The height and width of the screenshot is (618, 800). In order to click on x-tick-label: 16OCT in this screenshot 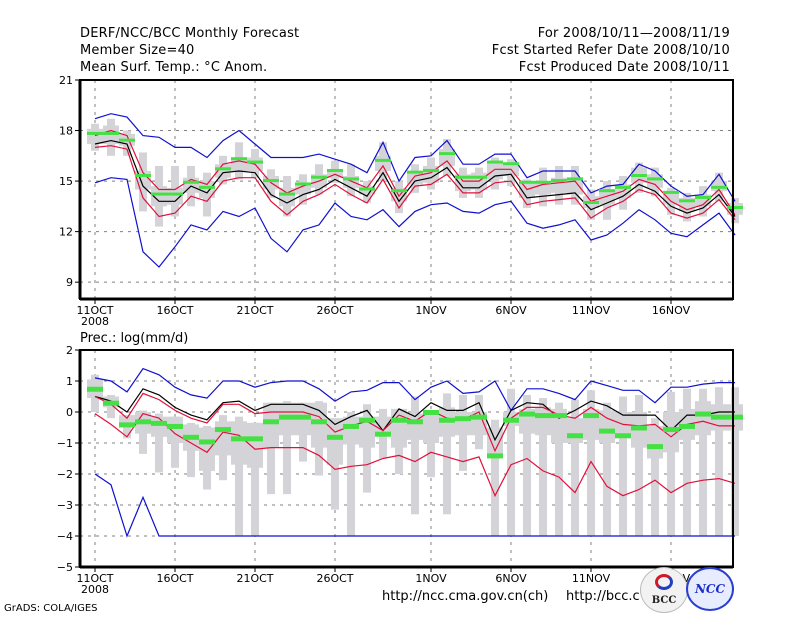, I will do `click(174, 578)`.